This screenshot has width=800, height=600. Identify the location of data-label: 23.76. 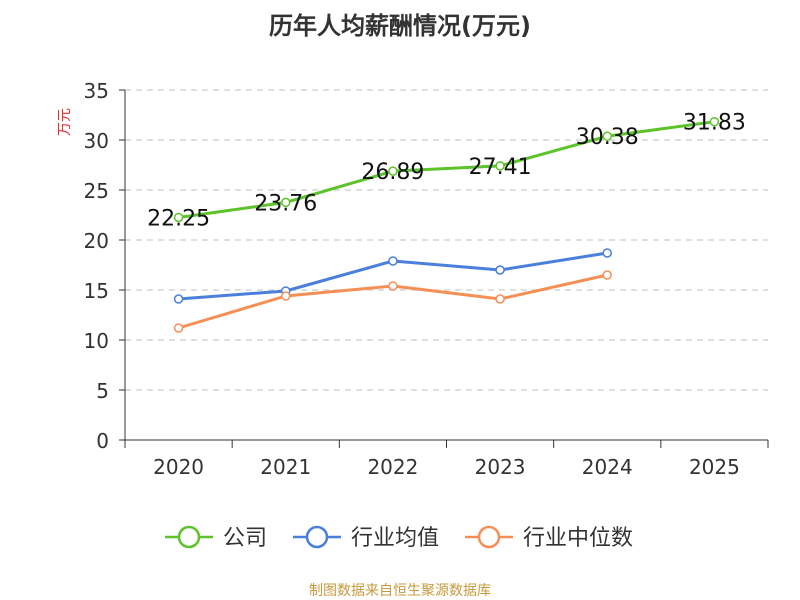
(285, 203).